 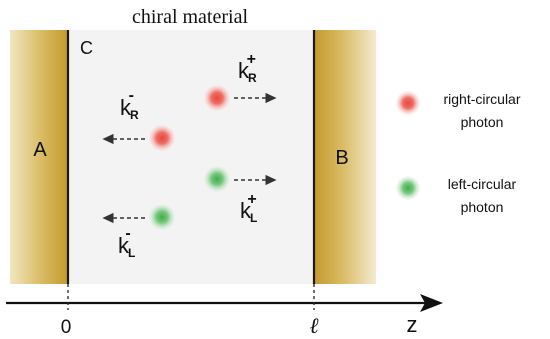 I want to click on axis-origin-label: 0, so click(x=66, y=327).